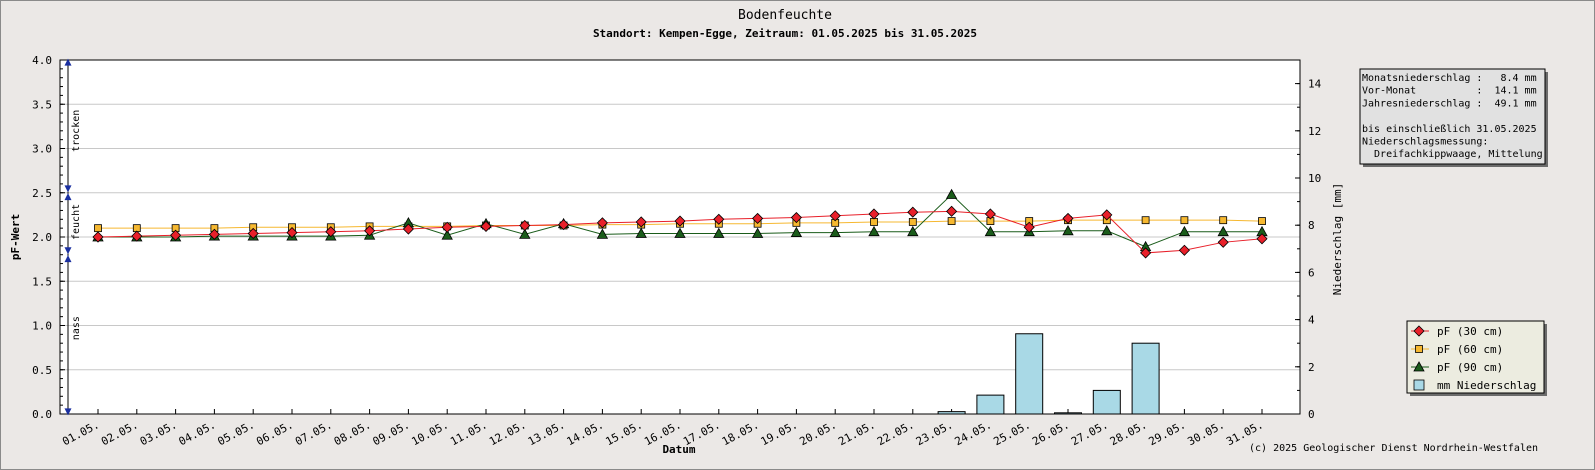  Describe the element at coordinates (546, 433) in the screenshot. I see `x-tick-label: 13.05.` at that location.